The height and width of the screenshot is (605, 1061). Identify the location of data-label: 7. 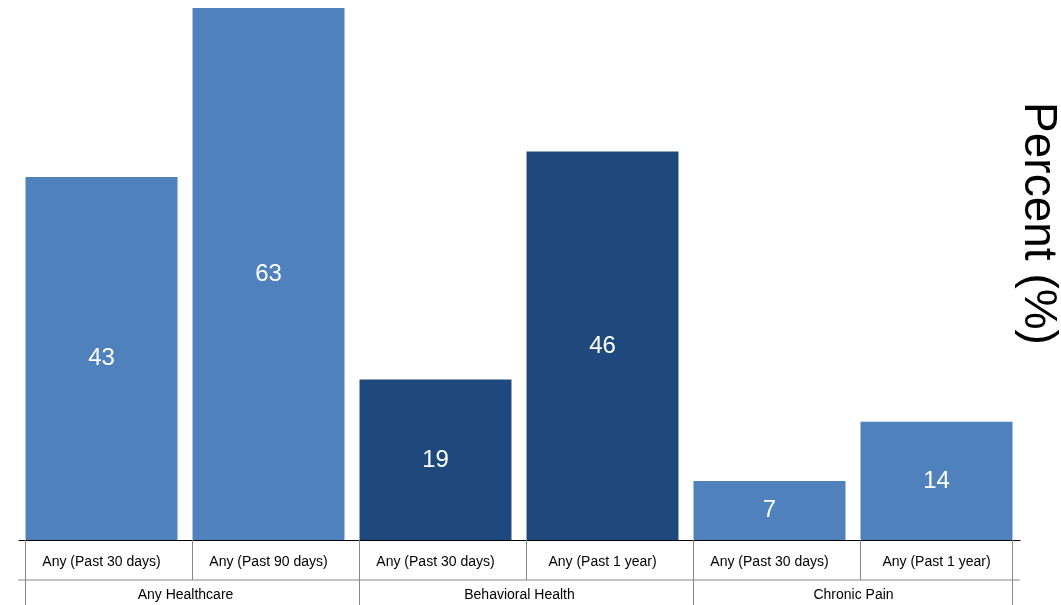
(769, 509).